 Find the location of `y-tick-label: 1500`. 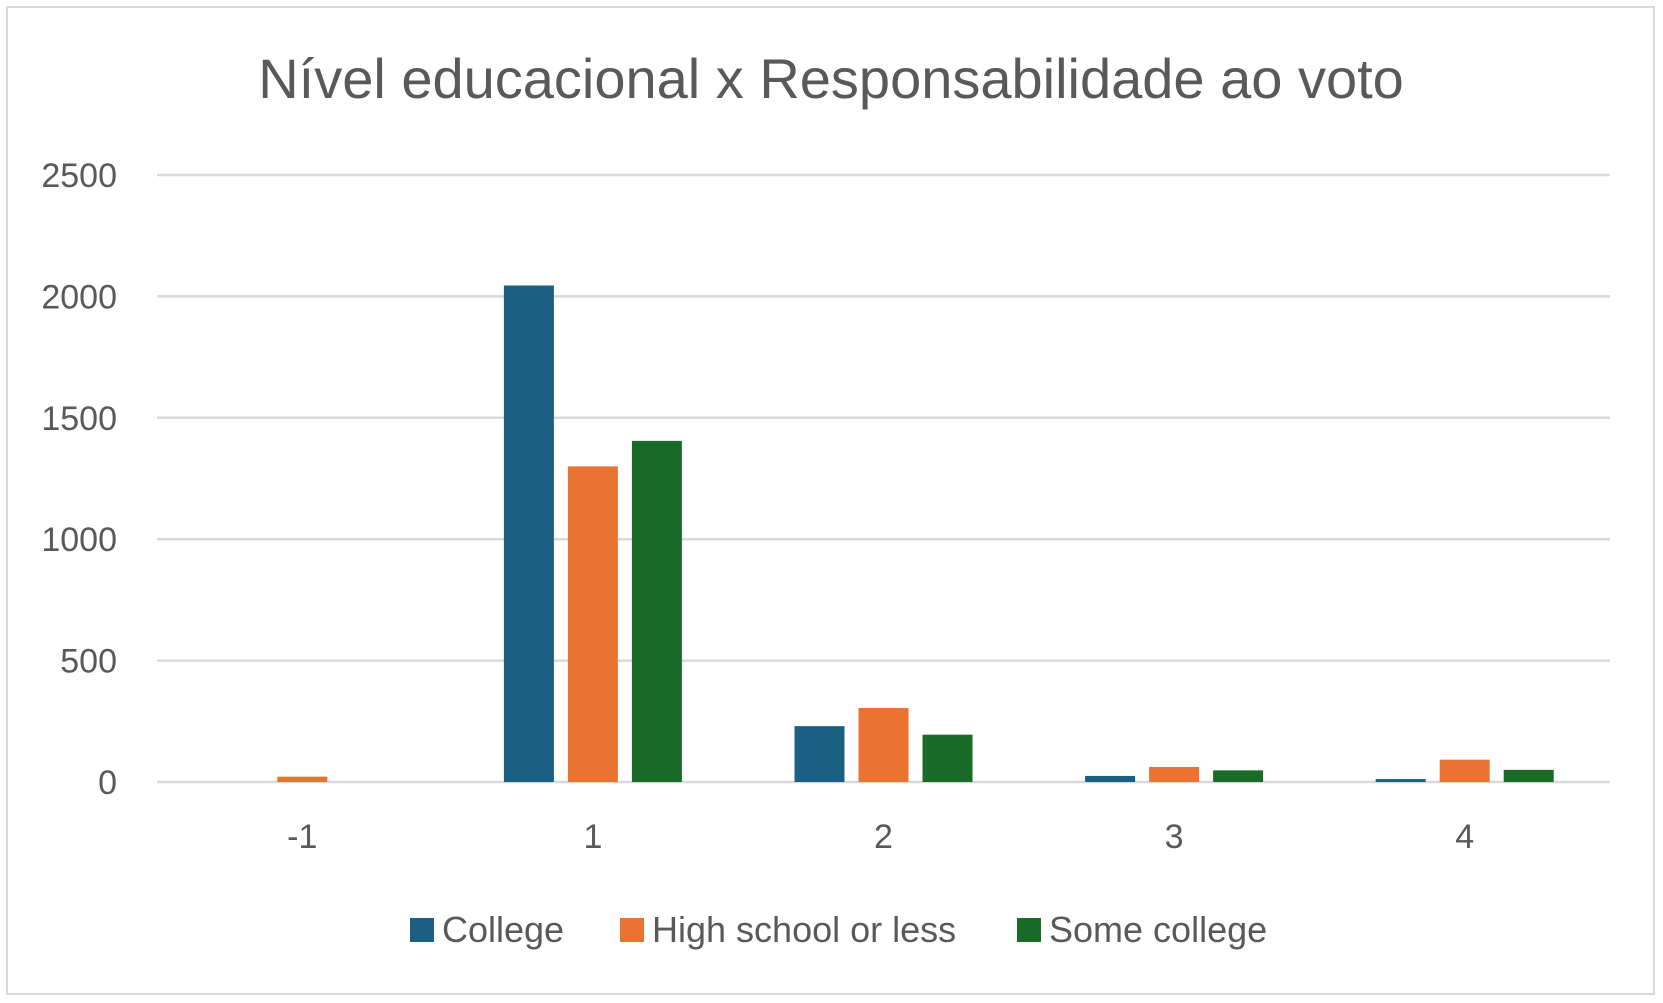

y-tick-label: 1500 is located at coordinates (79, 419).